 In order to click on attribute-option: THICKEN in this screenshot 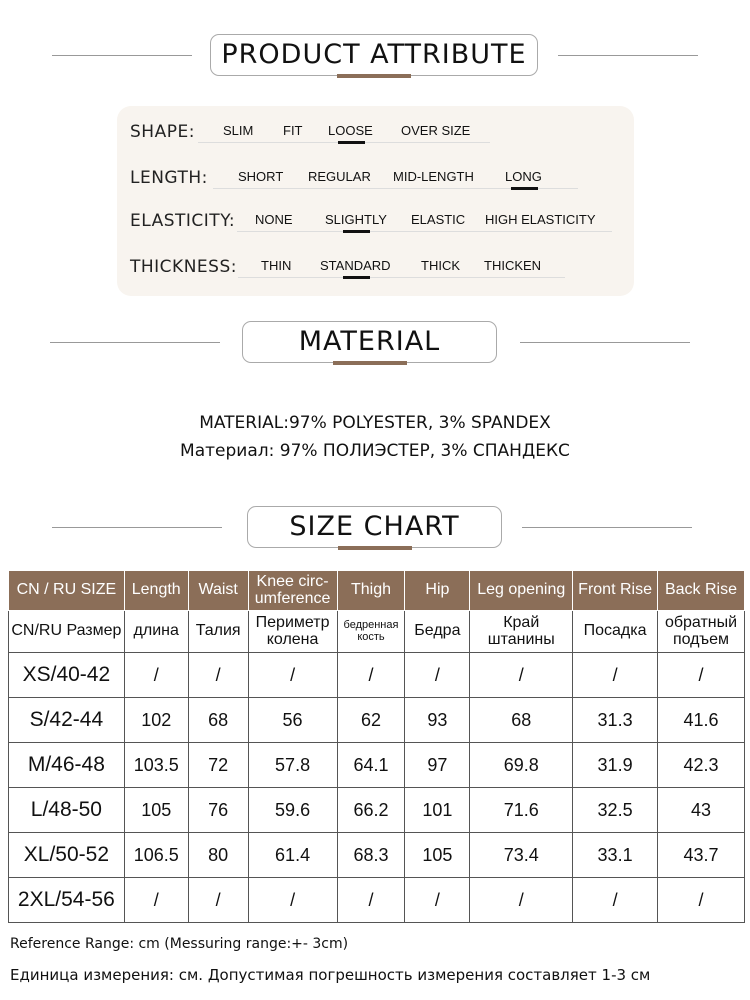, I will do `click(513, 265)`.